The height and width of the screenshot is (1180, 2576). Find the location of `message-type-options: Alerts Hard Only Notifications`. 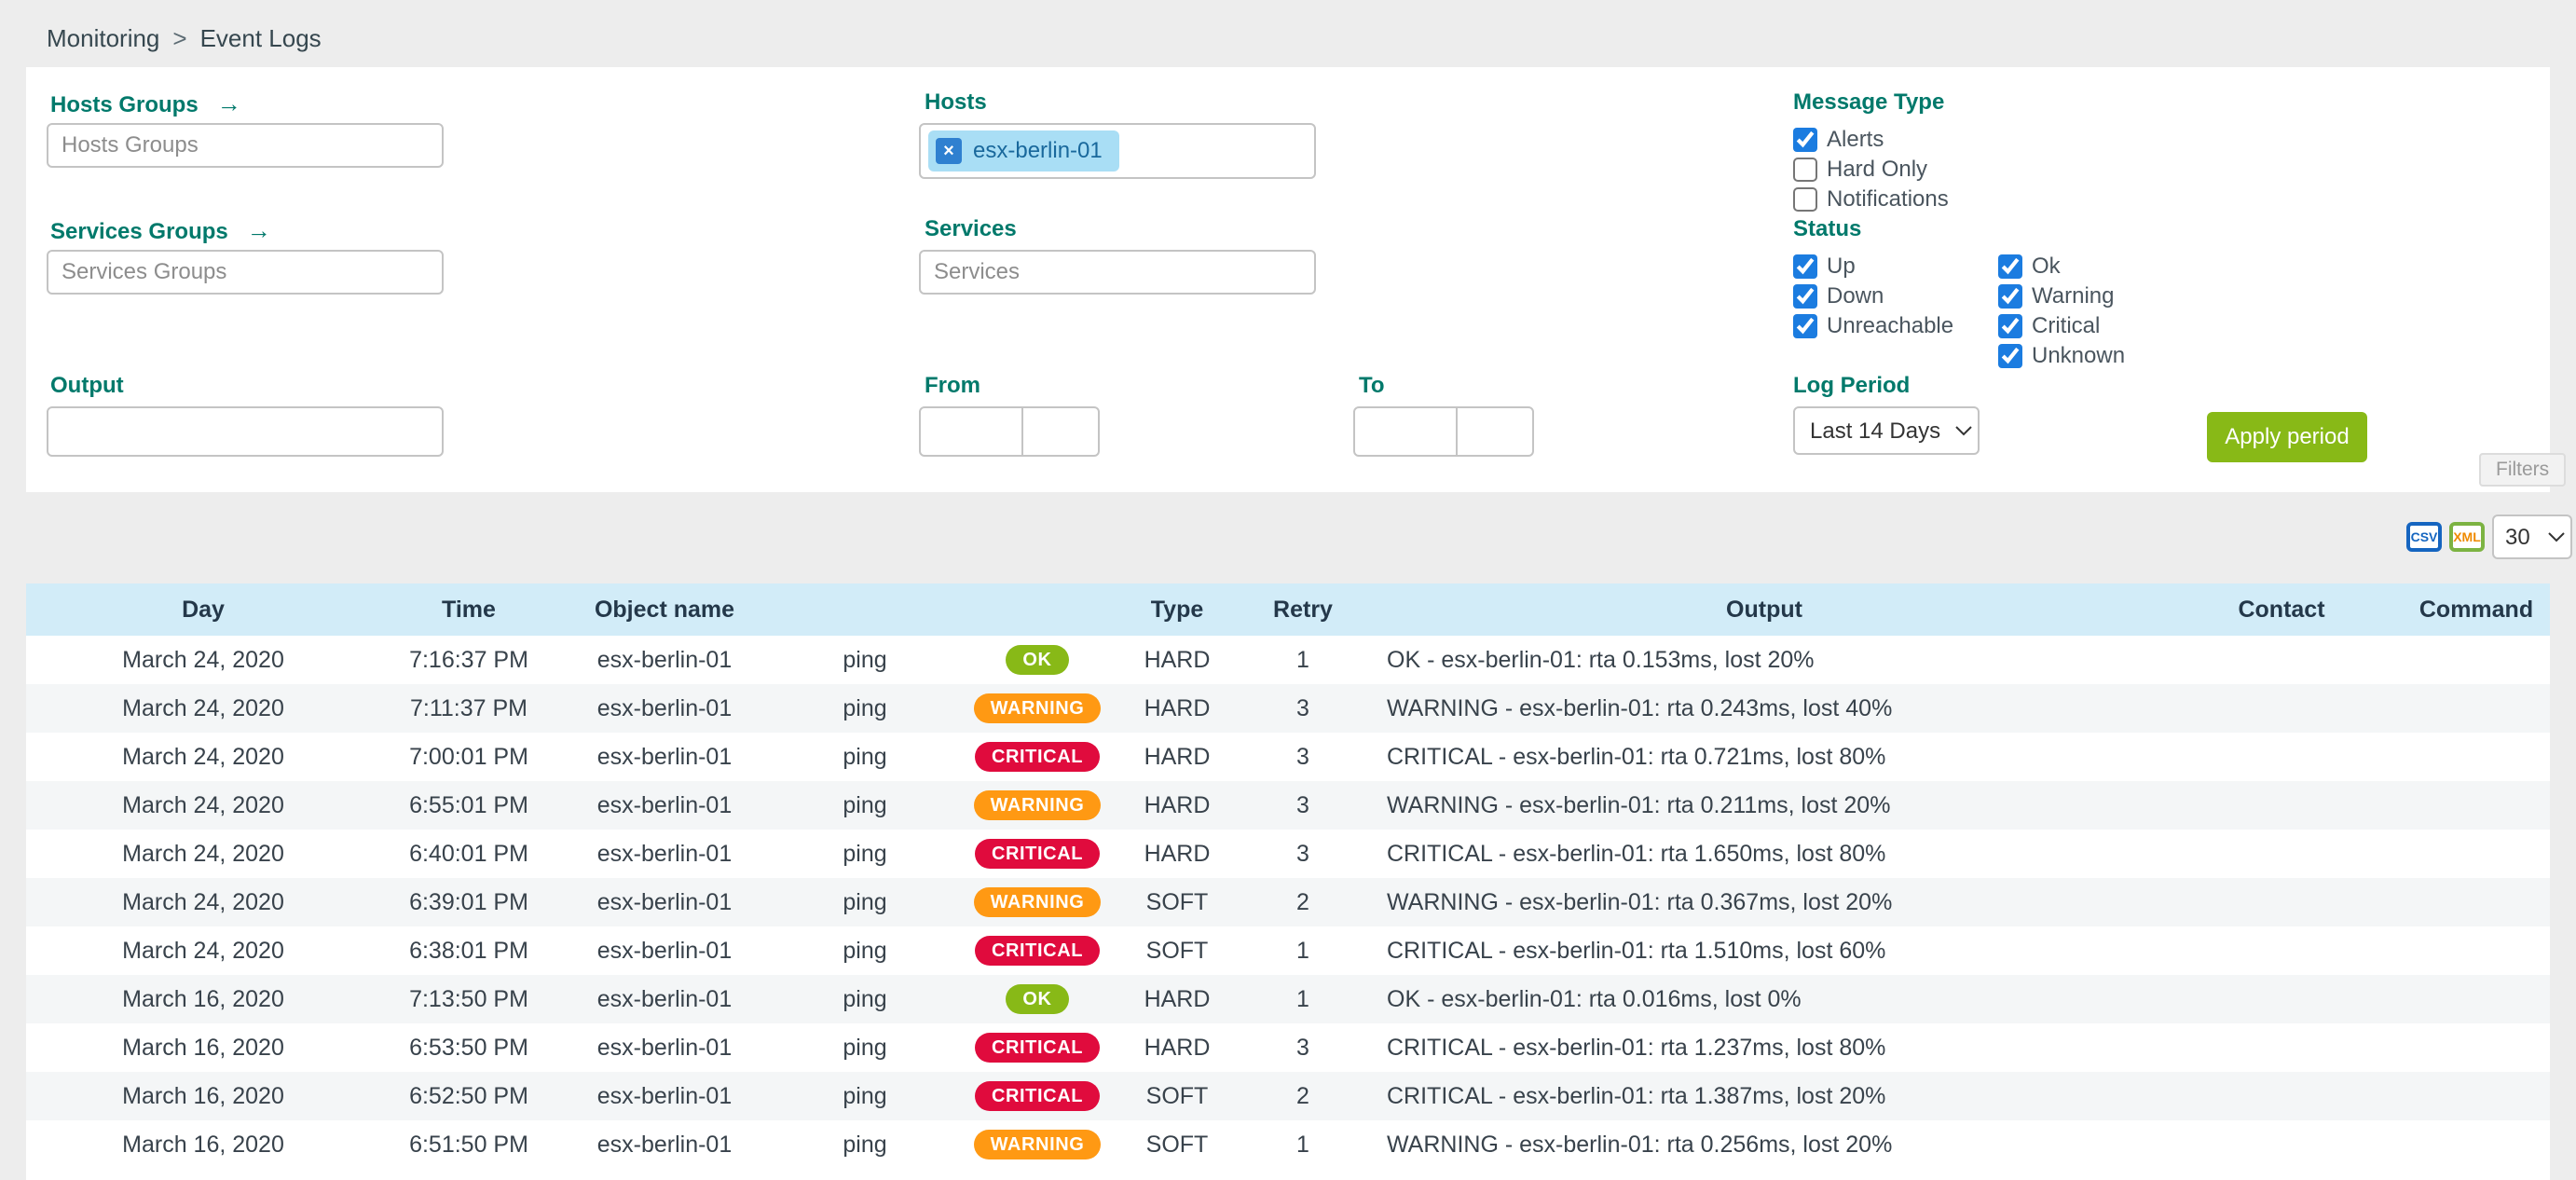

message-type-options: Alerts Hard Only Notifications is located at coordinates (1871, 170).